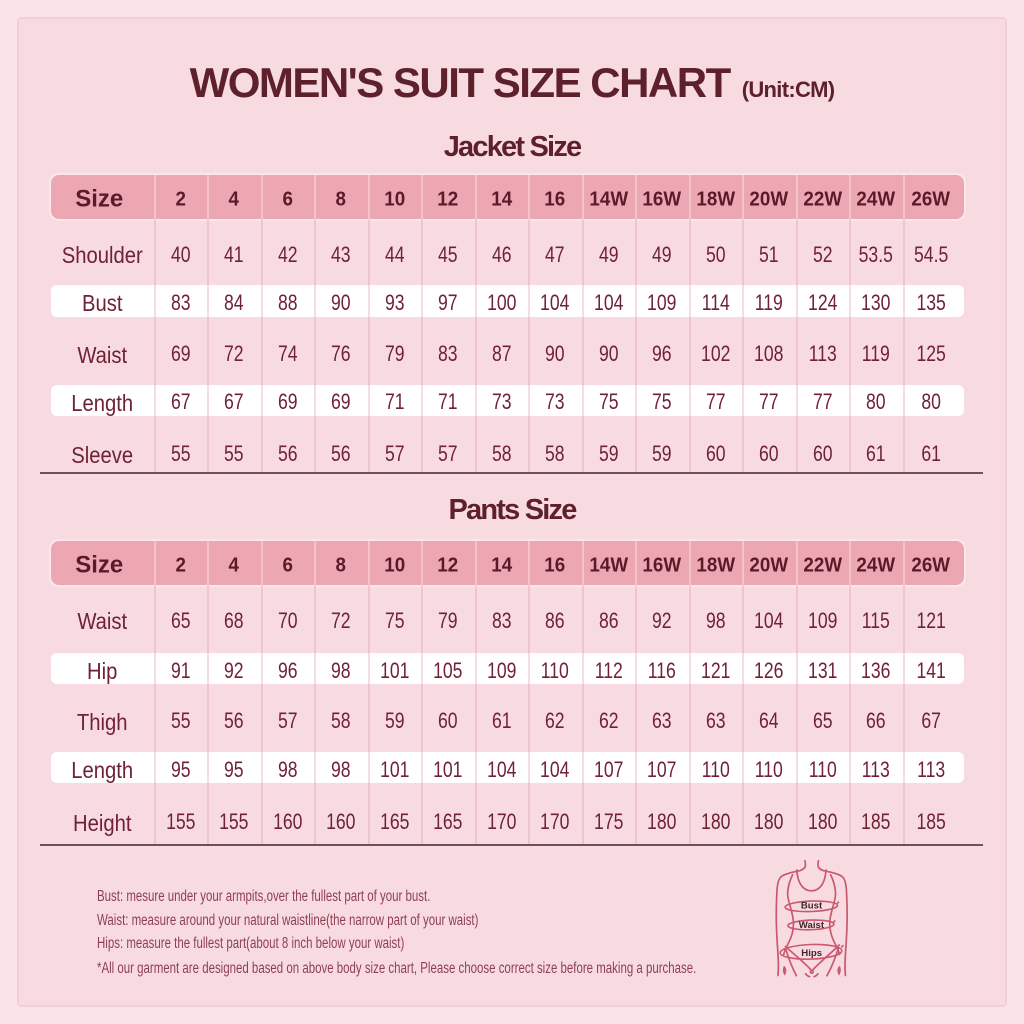  Describe the element at coordinates (812, 906) in the screenshot. I see `svg-text: Bust` at that location.